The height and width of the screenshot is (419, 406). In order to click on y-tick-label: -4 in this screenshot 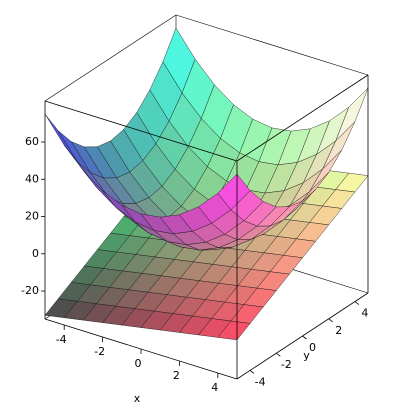, I will do `click(260, 381)`.